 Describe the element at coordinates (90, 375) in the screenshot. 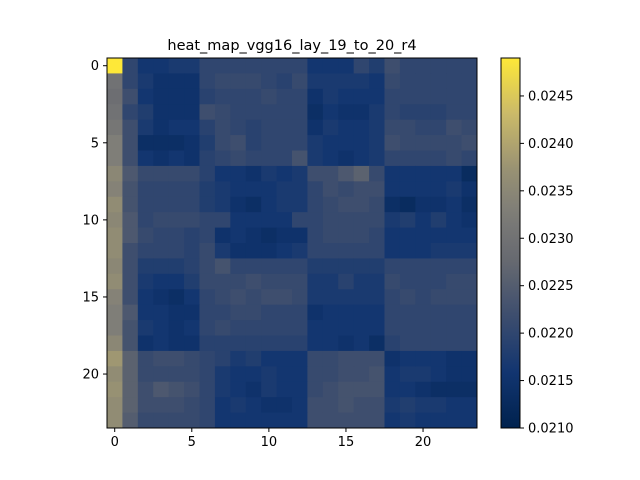

I see `y-tick-label: 20` at that location.